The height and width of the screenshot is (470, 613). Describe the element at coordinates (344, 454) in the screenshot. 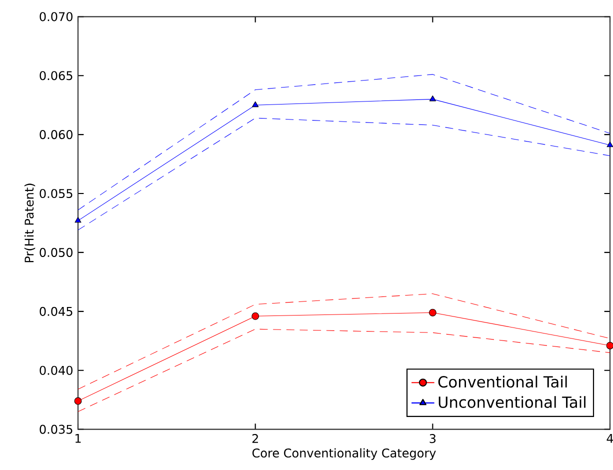

I see `x-axis-title: Core Conventionality Category` at that location.